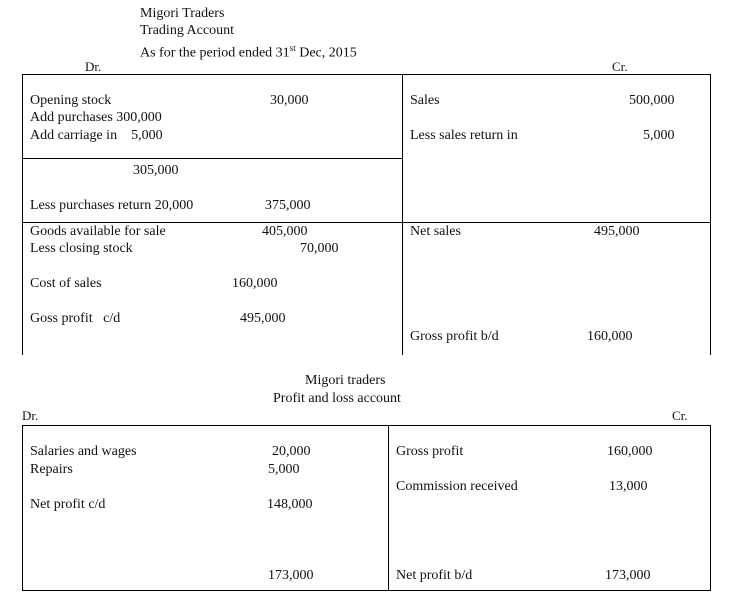 The width and height of the screenshot is (731, 597). Describe the element at coordinates (435, 231) in the screenshot. I see `label: Net sales` at that location.